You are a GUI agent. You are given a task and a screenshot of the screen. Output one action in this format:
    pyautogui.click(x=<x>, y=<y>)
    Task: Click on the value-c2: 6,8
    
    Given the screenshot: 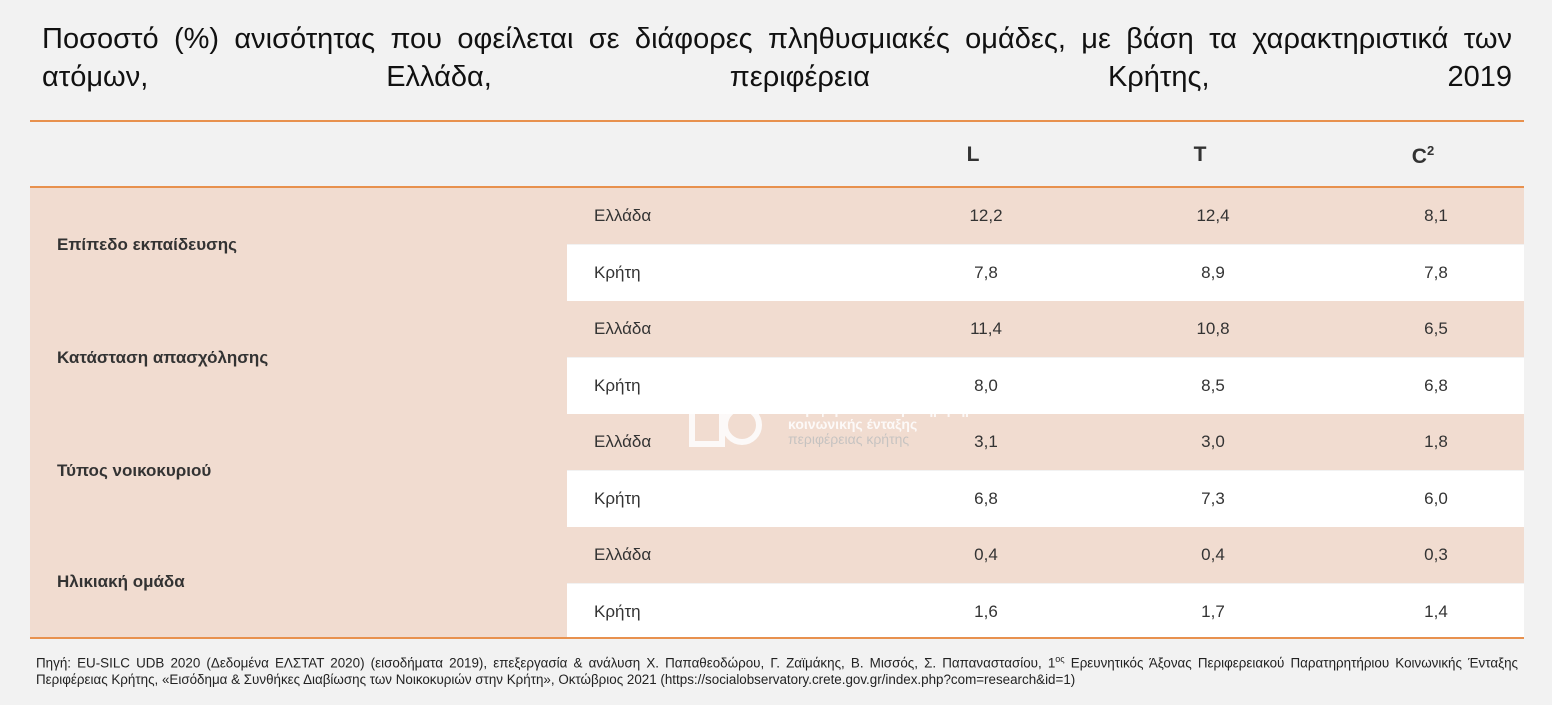 What is the action you would take?
    pyautogui.click(x=1436, y=385)
    